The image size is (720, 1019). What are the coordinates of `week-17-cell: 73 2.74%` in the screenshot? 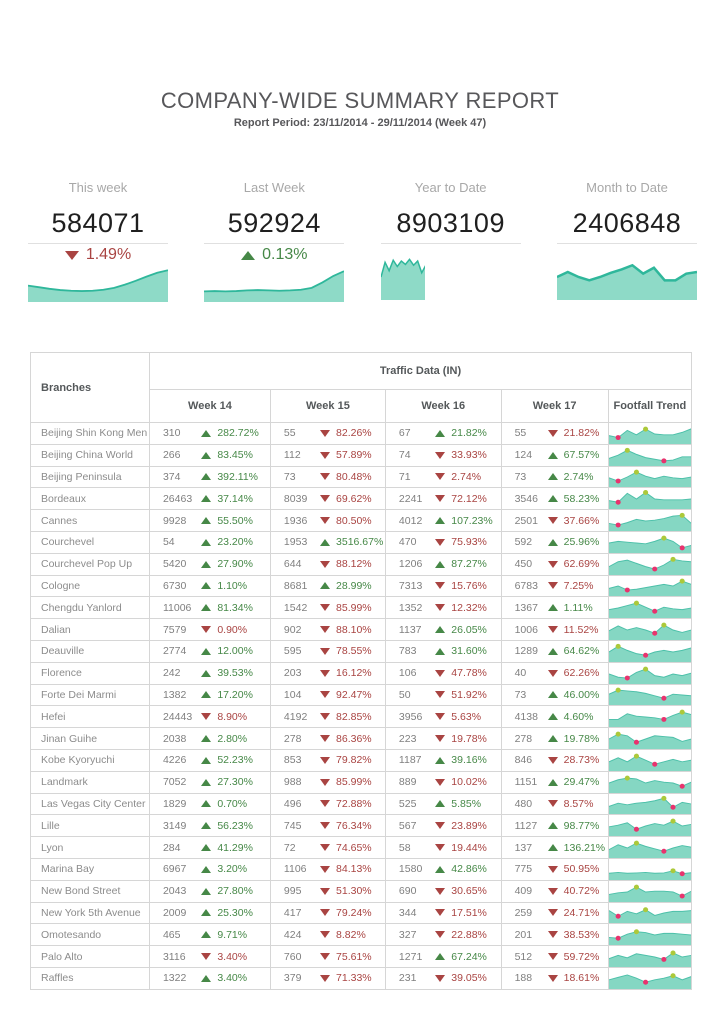 It's located at (554, 477).